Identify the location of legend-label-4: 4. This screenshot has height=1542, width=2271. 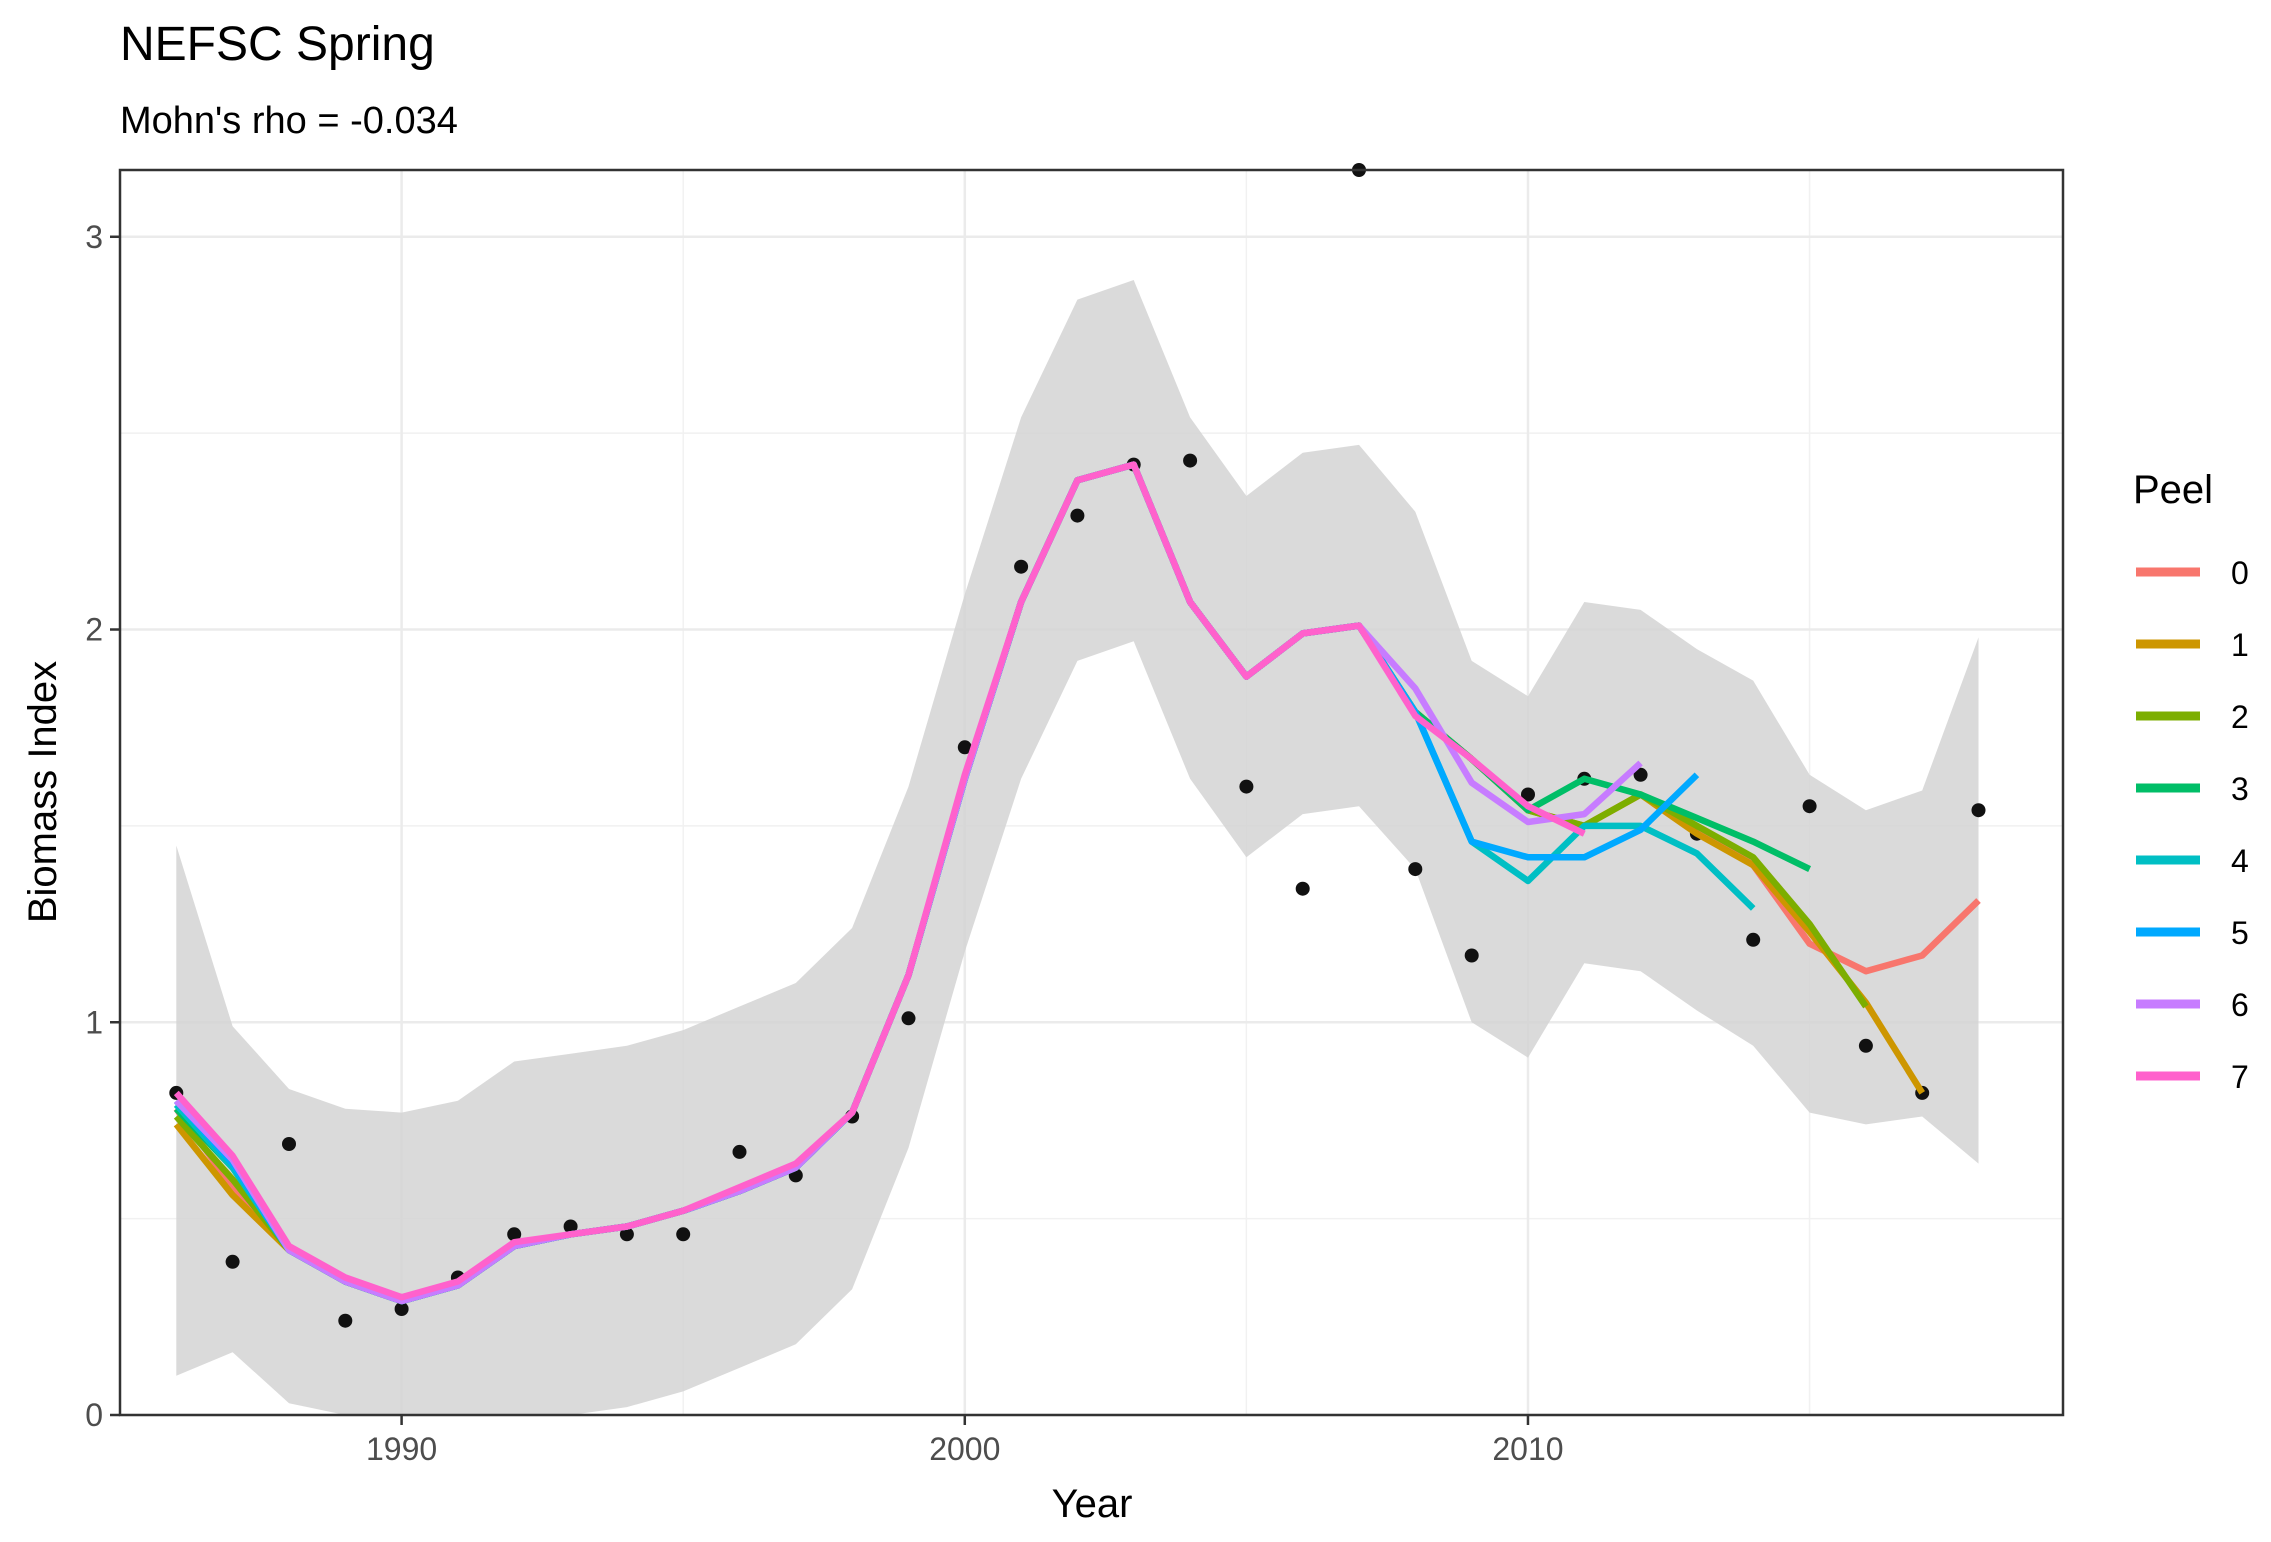
(2240, 861).